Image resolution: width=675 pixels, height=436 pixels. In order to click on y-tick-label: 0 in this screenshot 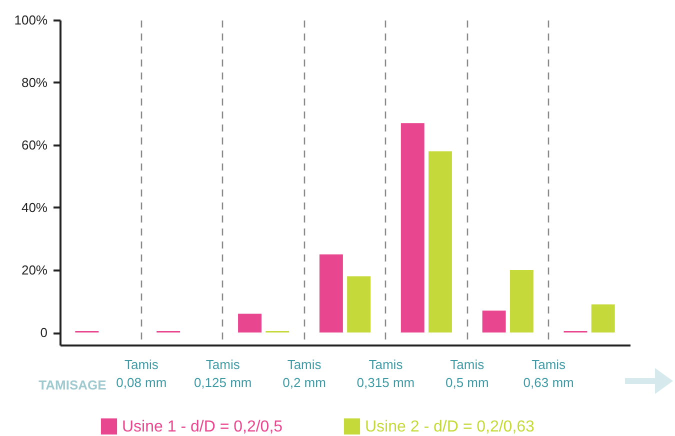, I will do `click(44, 332)`.